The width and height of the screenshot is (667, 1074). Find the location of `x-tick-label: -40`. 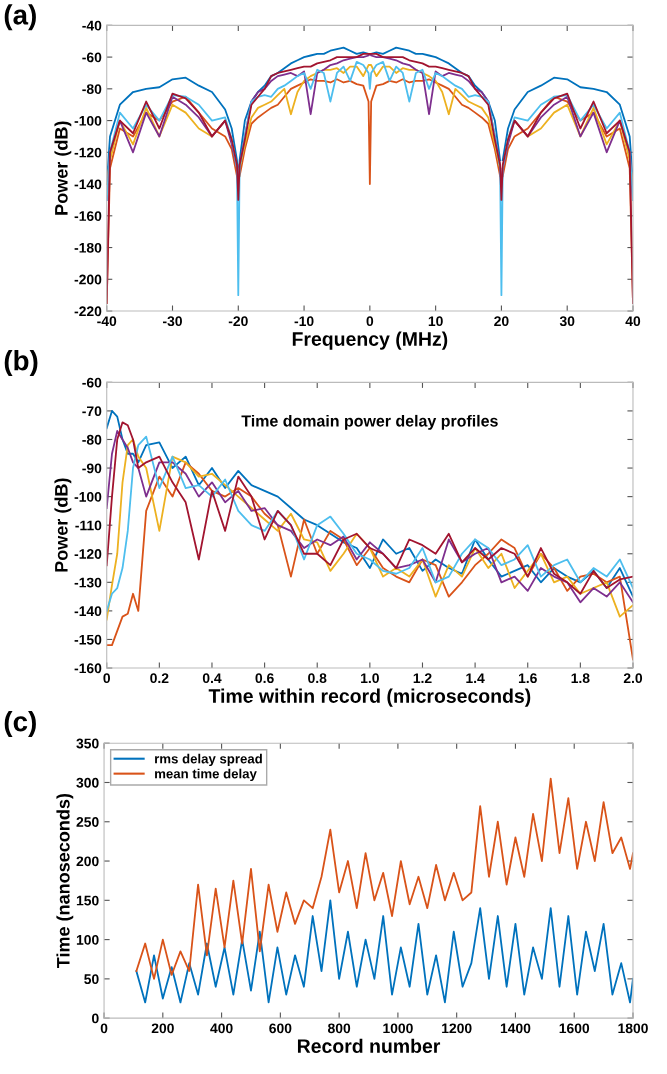

x-tick-label: -40 is located at coordinates (107, 321).